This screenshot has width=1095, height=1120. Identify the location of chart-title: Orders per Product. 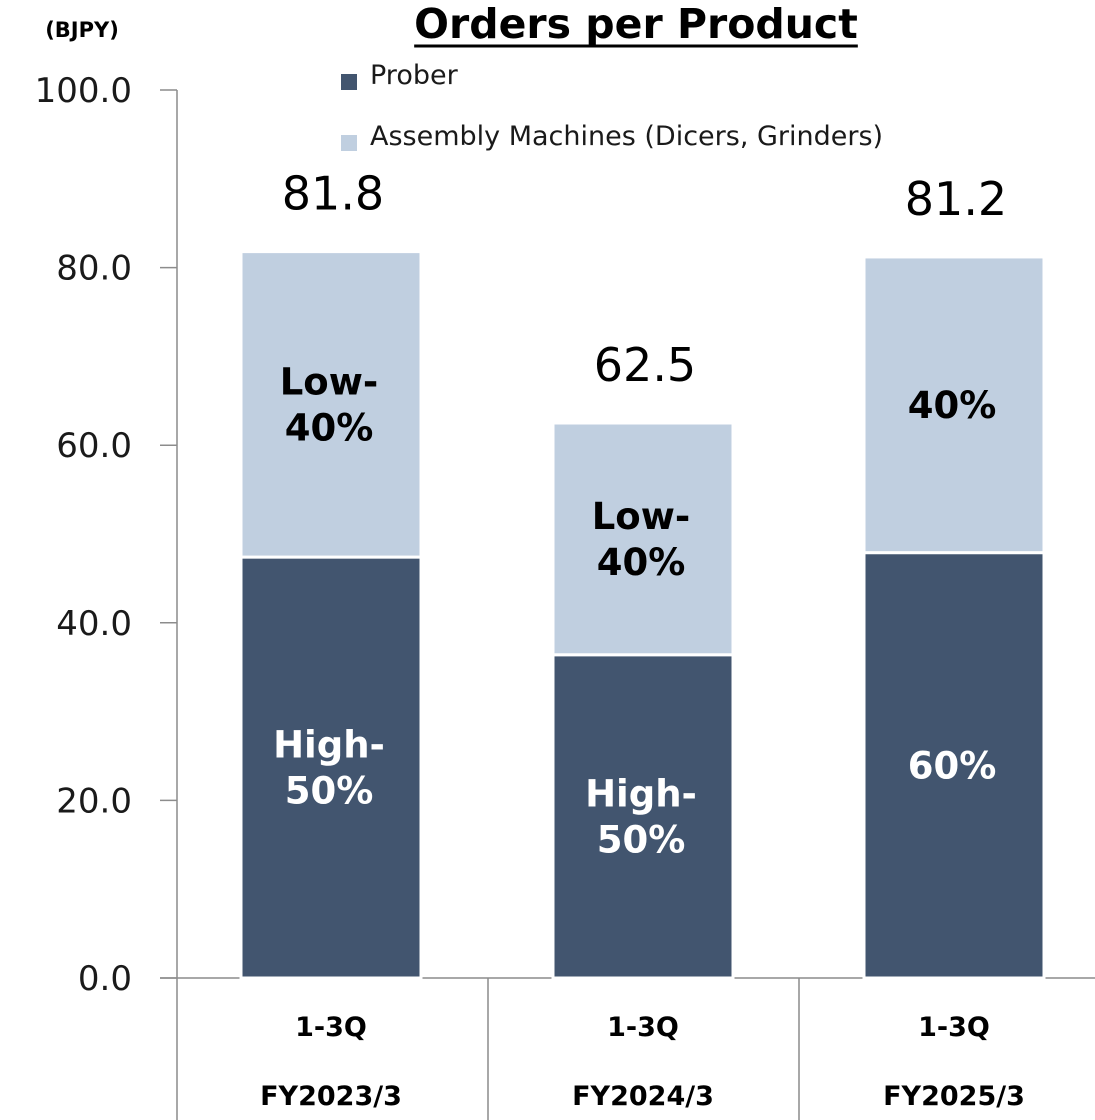
(636, 24).